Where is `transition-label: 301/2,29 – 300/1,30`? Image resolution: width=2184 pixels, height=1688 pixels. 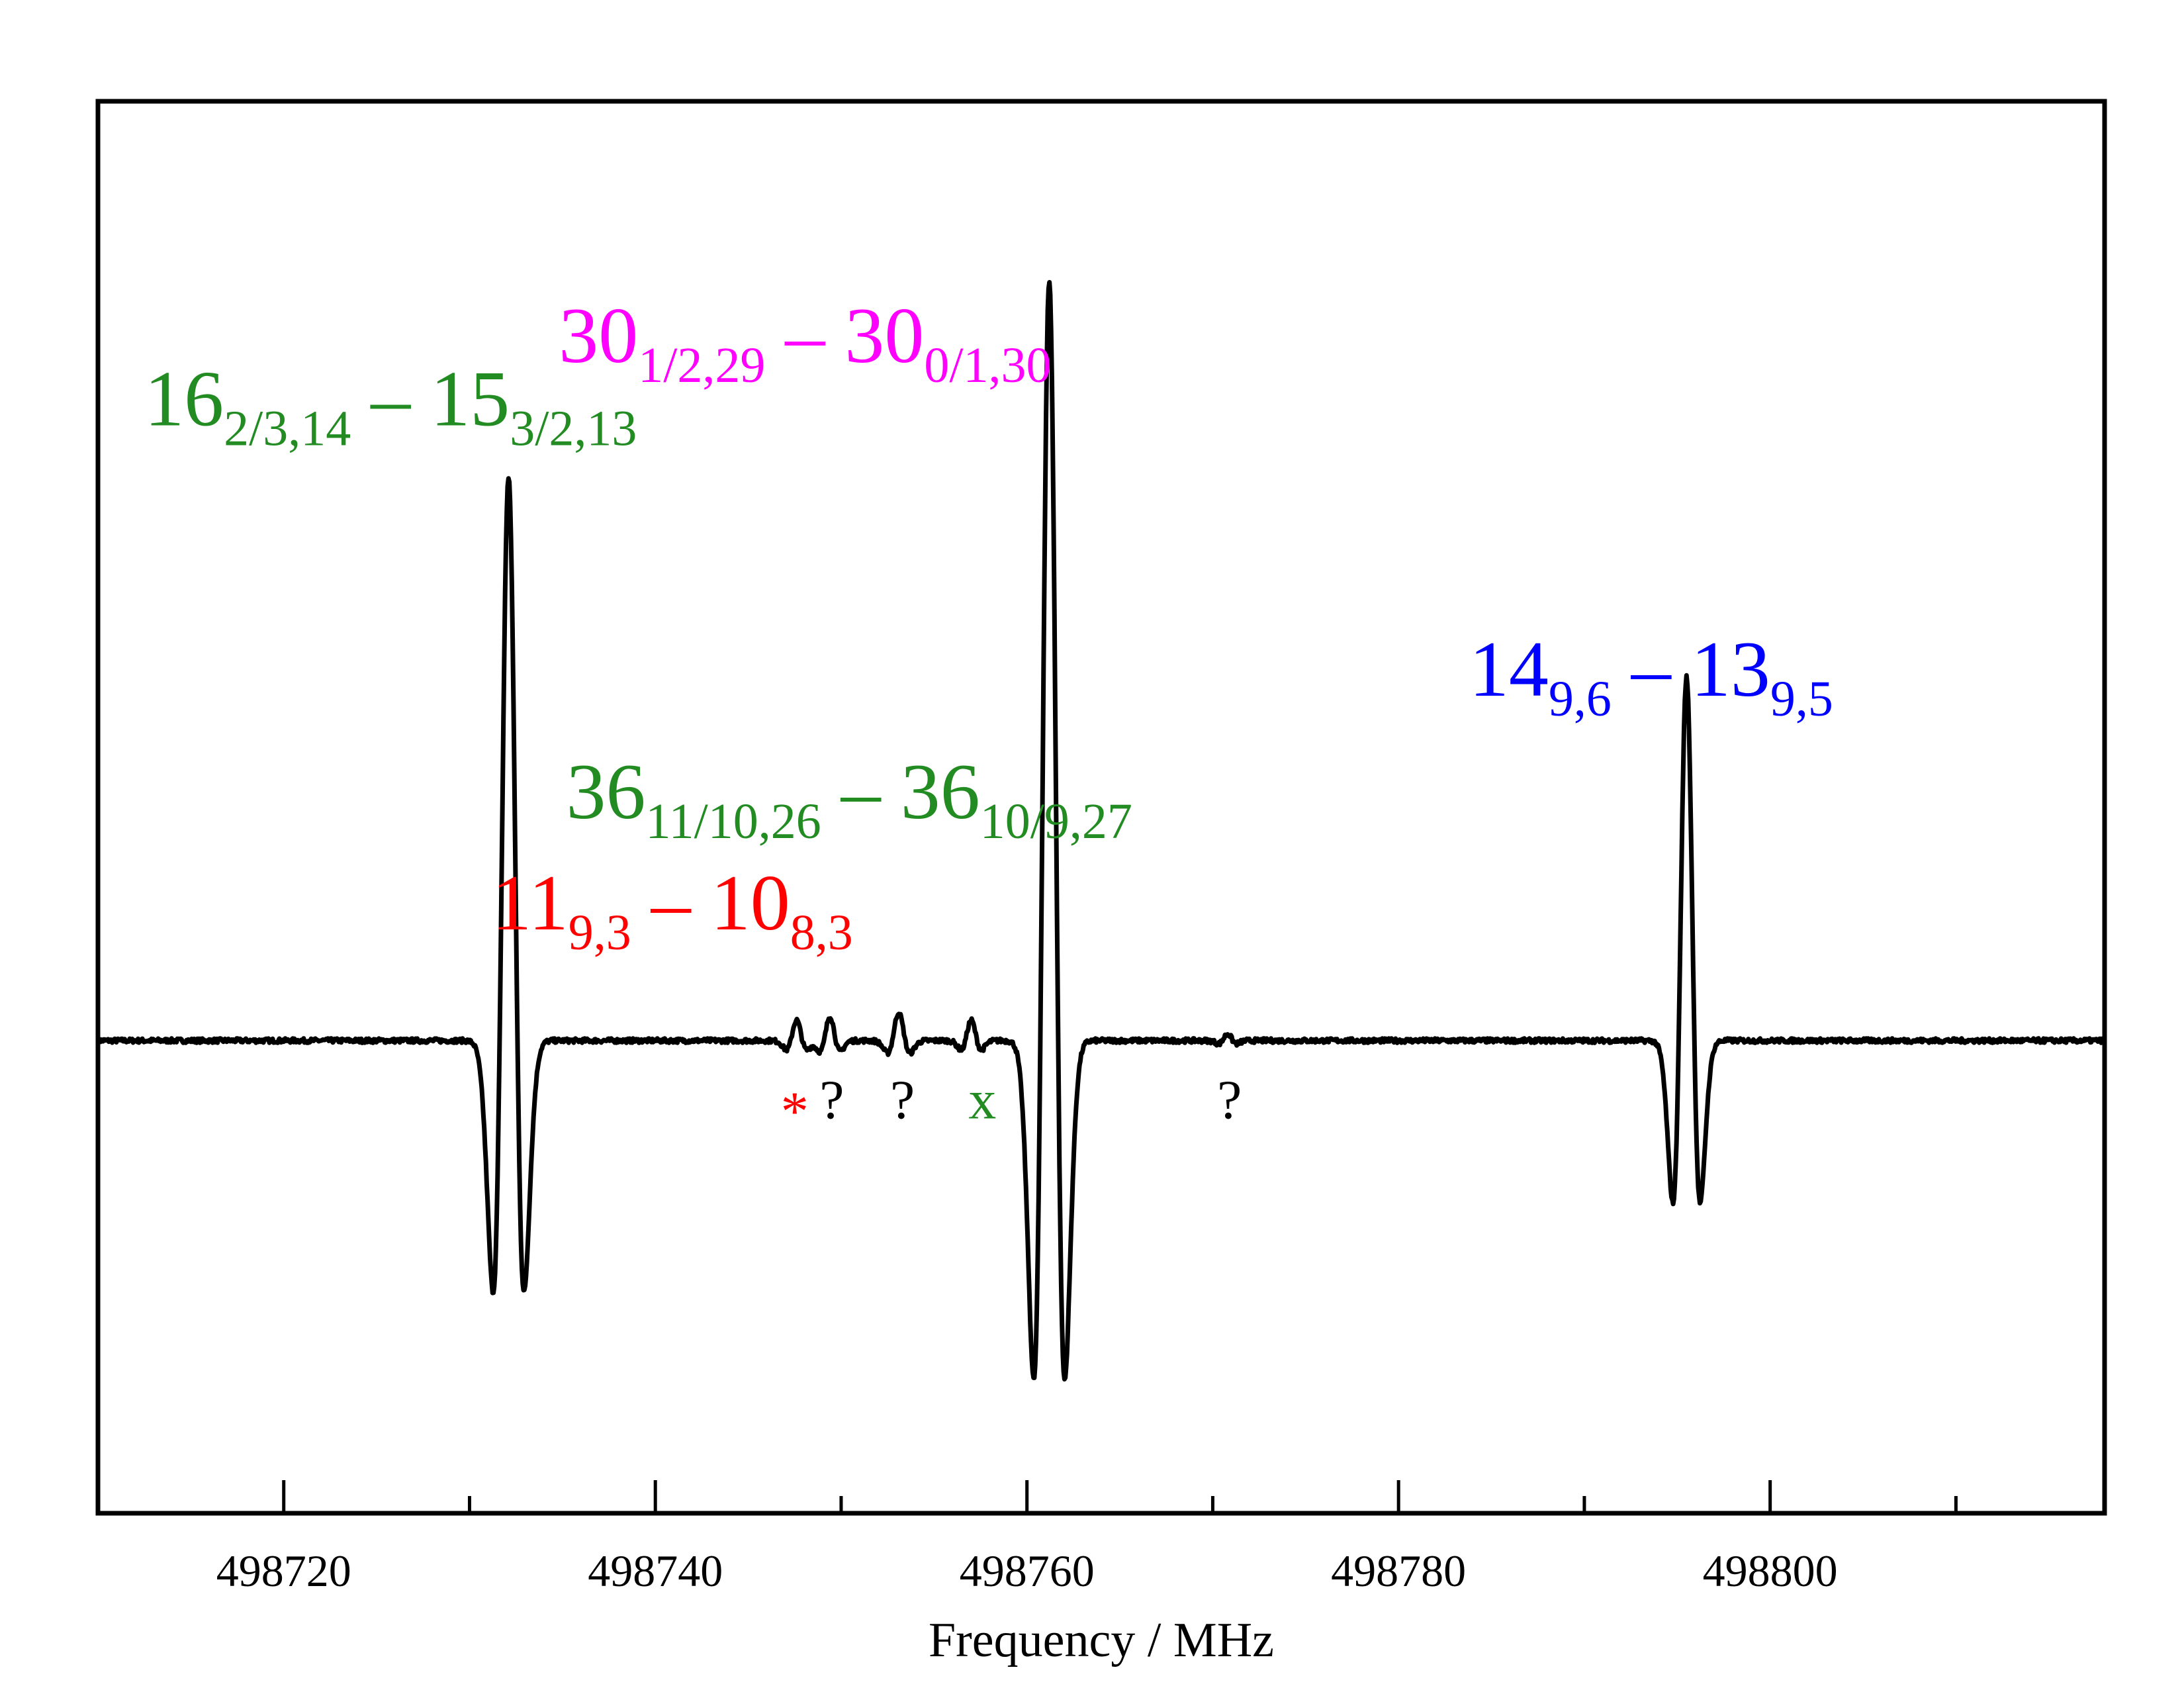 transition-label: 301/2,29 – 300/1,30 is located at coordinates (805, 342).